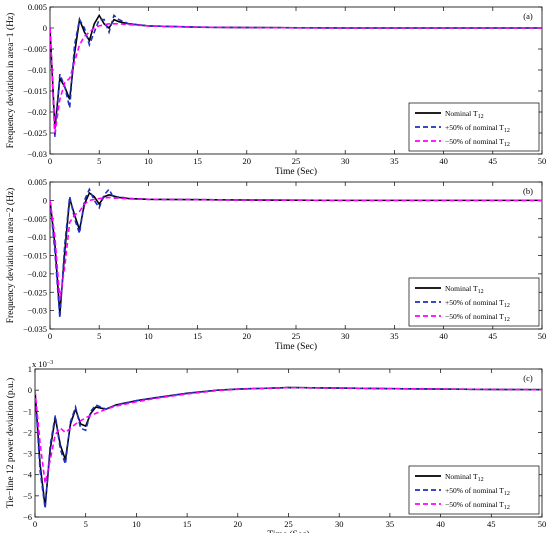 This screenshot has height=533, width=550. Describe the element at coordinates (528, 16) in the screenshot. I see `panel-tag: (a)` at that location.